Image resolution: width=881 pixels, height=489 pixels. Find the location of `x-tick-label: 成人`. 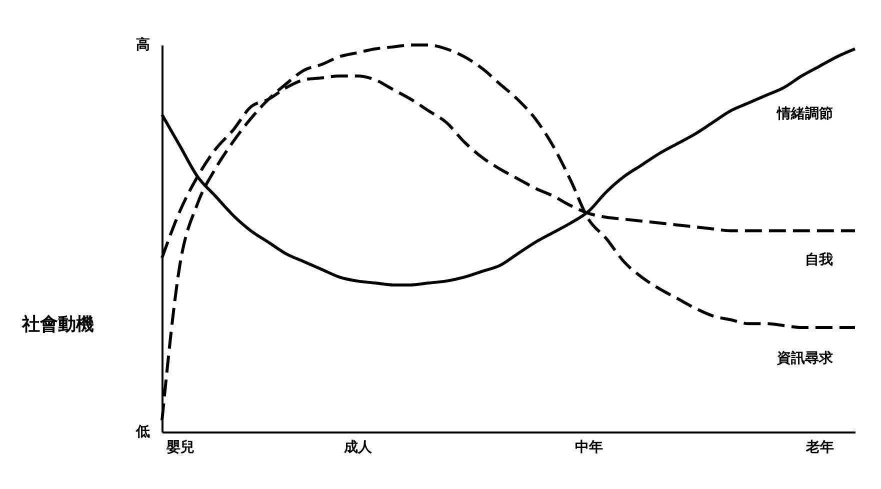

x-tick-label: 成人 is located at coordinates (357, 448).